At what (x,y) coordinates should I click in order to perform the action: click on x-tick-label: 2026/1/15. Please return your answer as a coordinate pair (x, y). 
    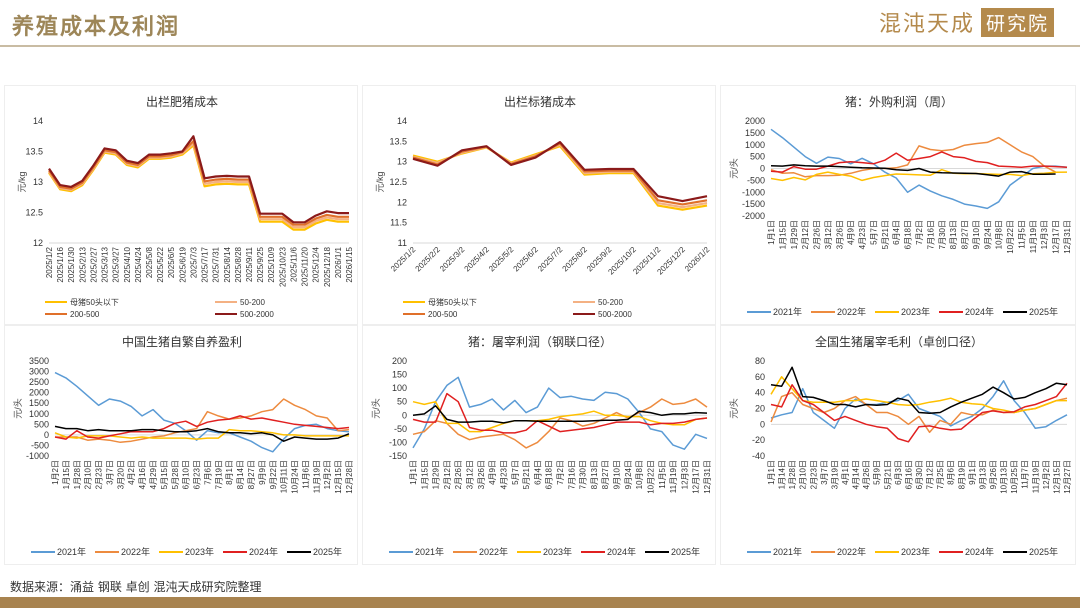
    Looking at the image, I should click on (349, 264).